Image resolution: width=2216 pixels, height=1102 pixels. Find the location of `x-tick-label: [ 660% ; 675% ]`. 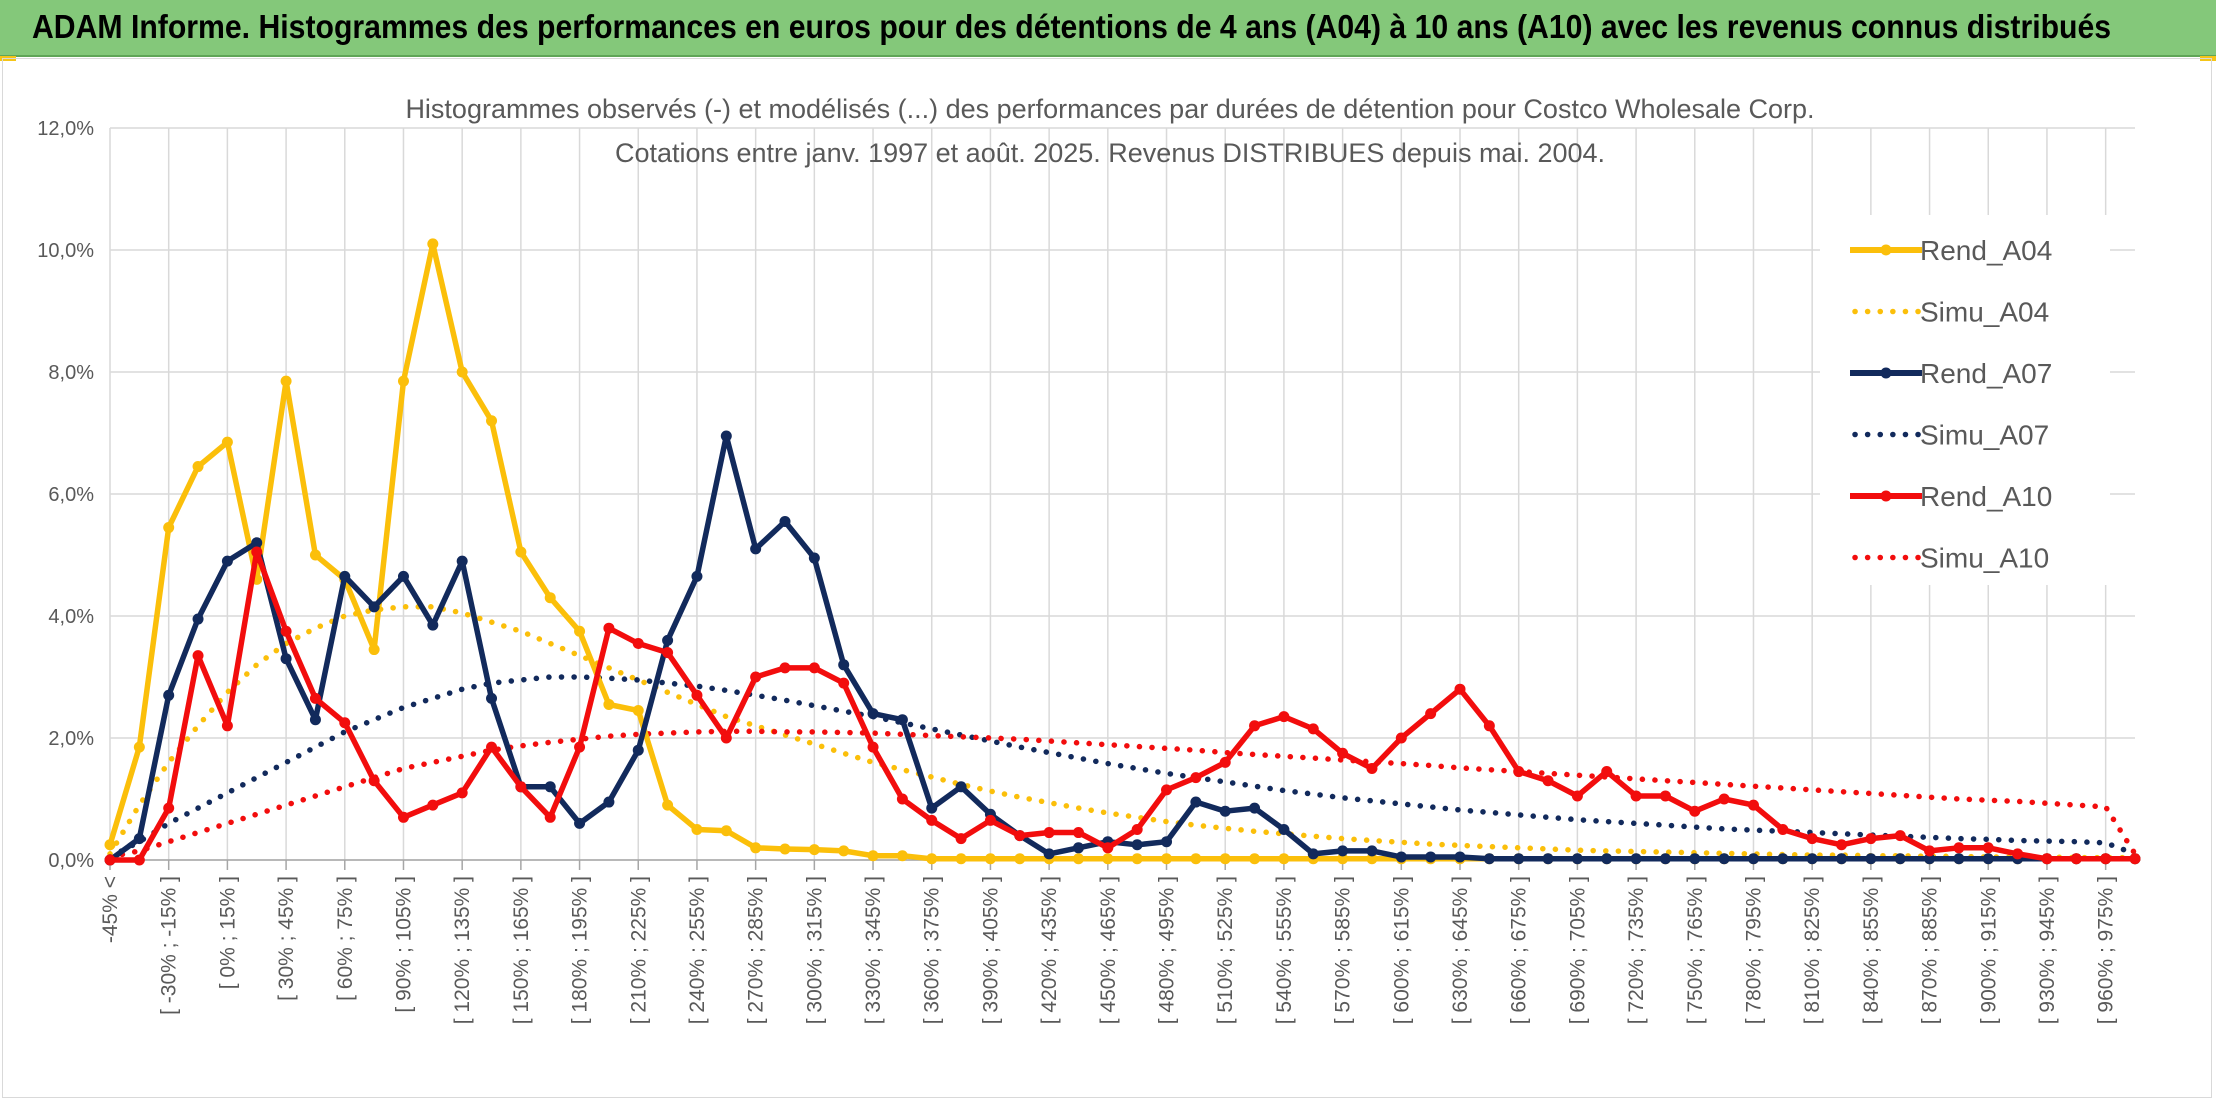

x-tick-label: [ 660% ; 675% ] is located at coordinates (1519, 950).